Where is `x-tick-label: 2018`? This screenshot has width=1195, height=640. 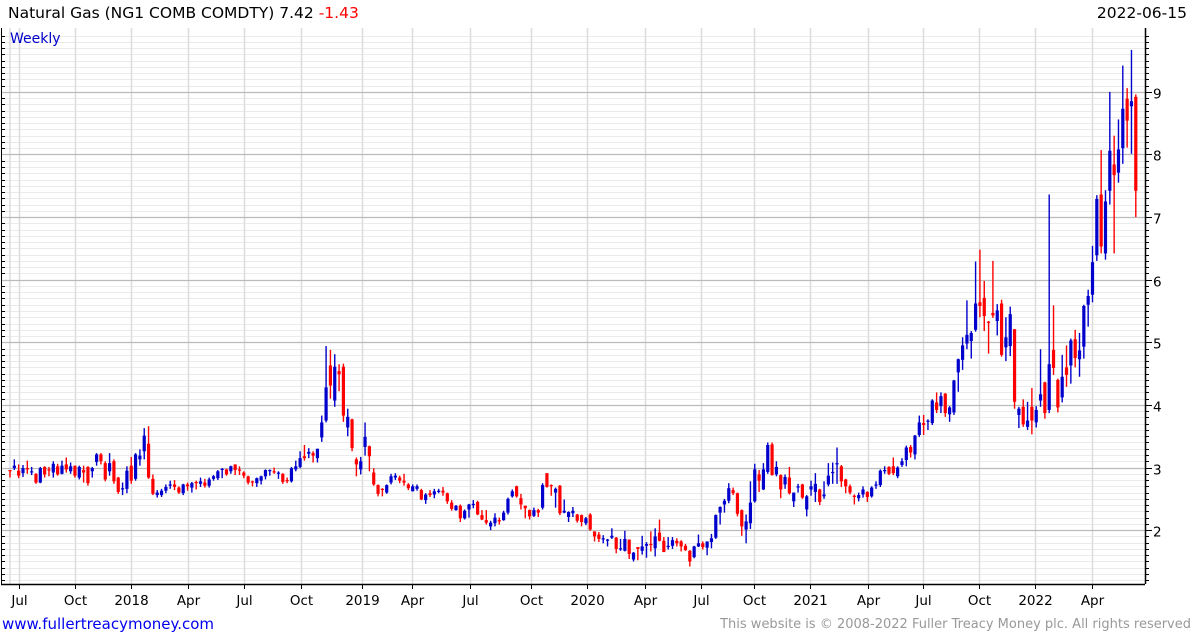 x-tick-label: 2018 is located at coordinates (131, 601).